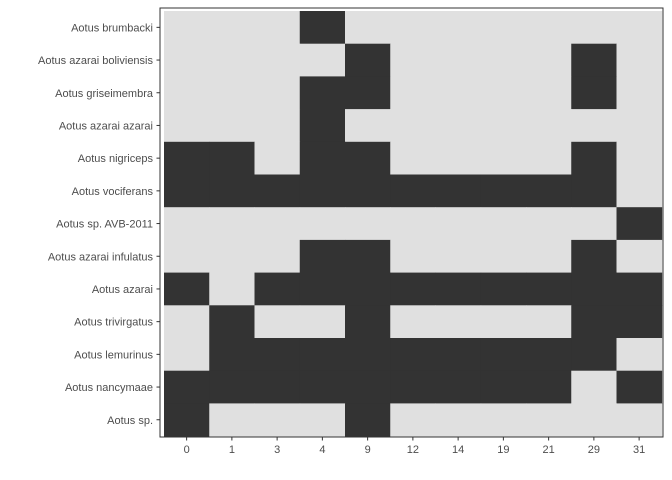  I want to click on y-tick-label: Aotus sp. AVB-2011, so click(104, 225).